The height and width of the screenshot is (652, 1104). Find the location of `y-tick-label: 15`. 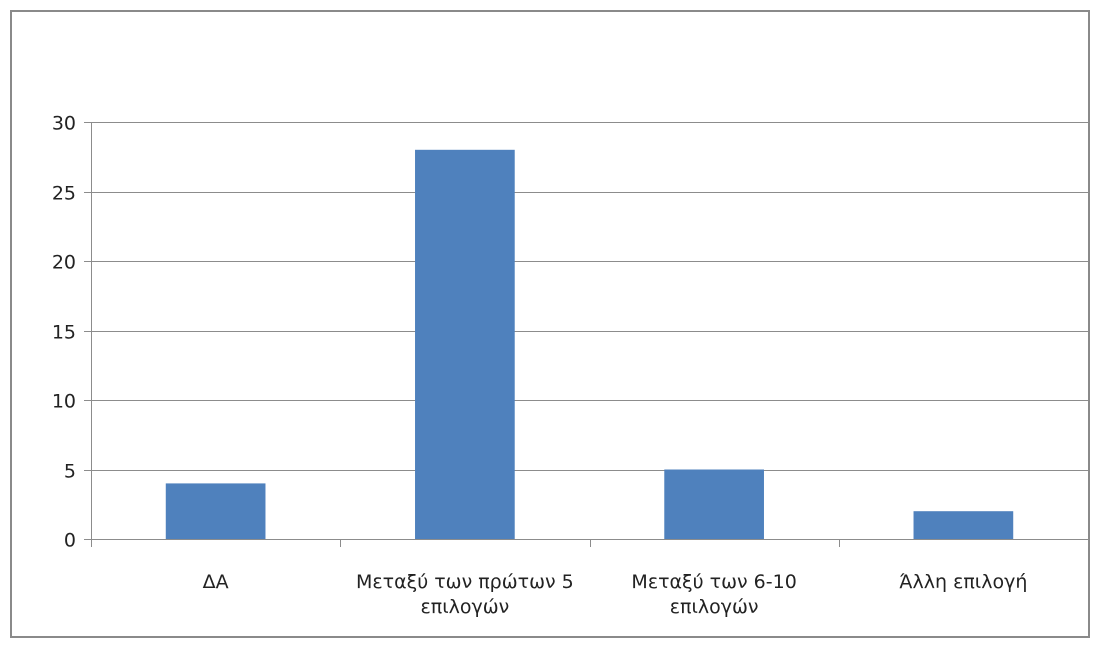

y-tick-label: 15 is located at coordinates (64, 333).